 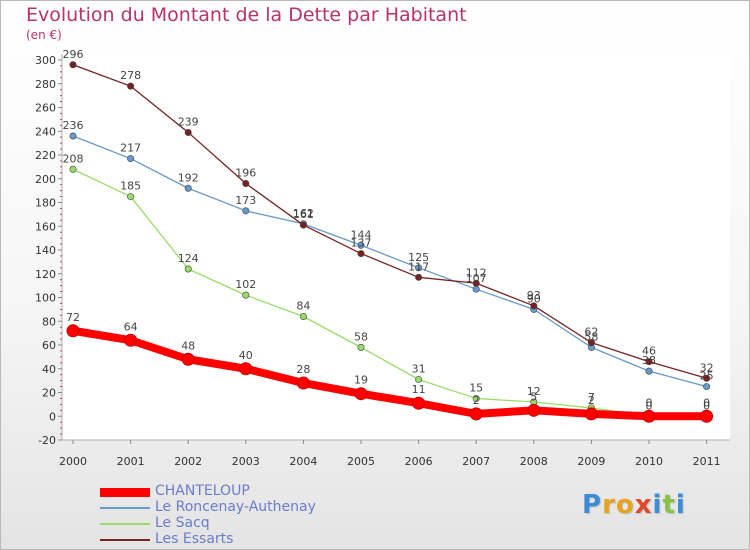 What do you see at coordinates (361, 234) in the screenshot?
I see `data-label-le-roncenay-authenay: 144` at bounding box center [361, 234].